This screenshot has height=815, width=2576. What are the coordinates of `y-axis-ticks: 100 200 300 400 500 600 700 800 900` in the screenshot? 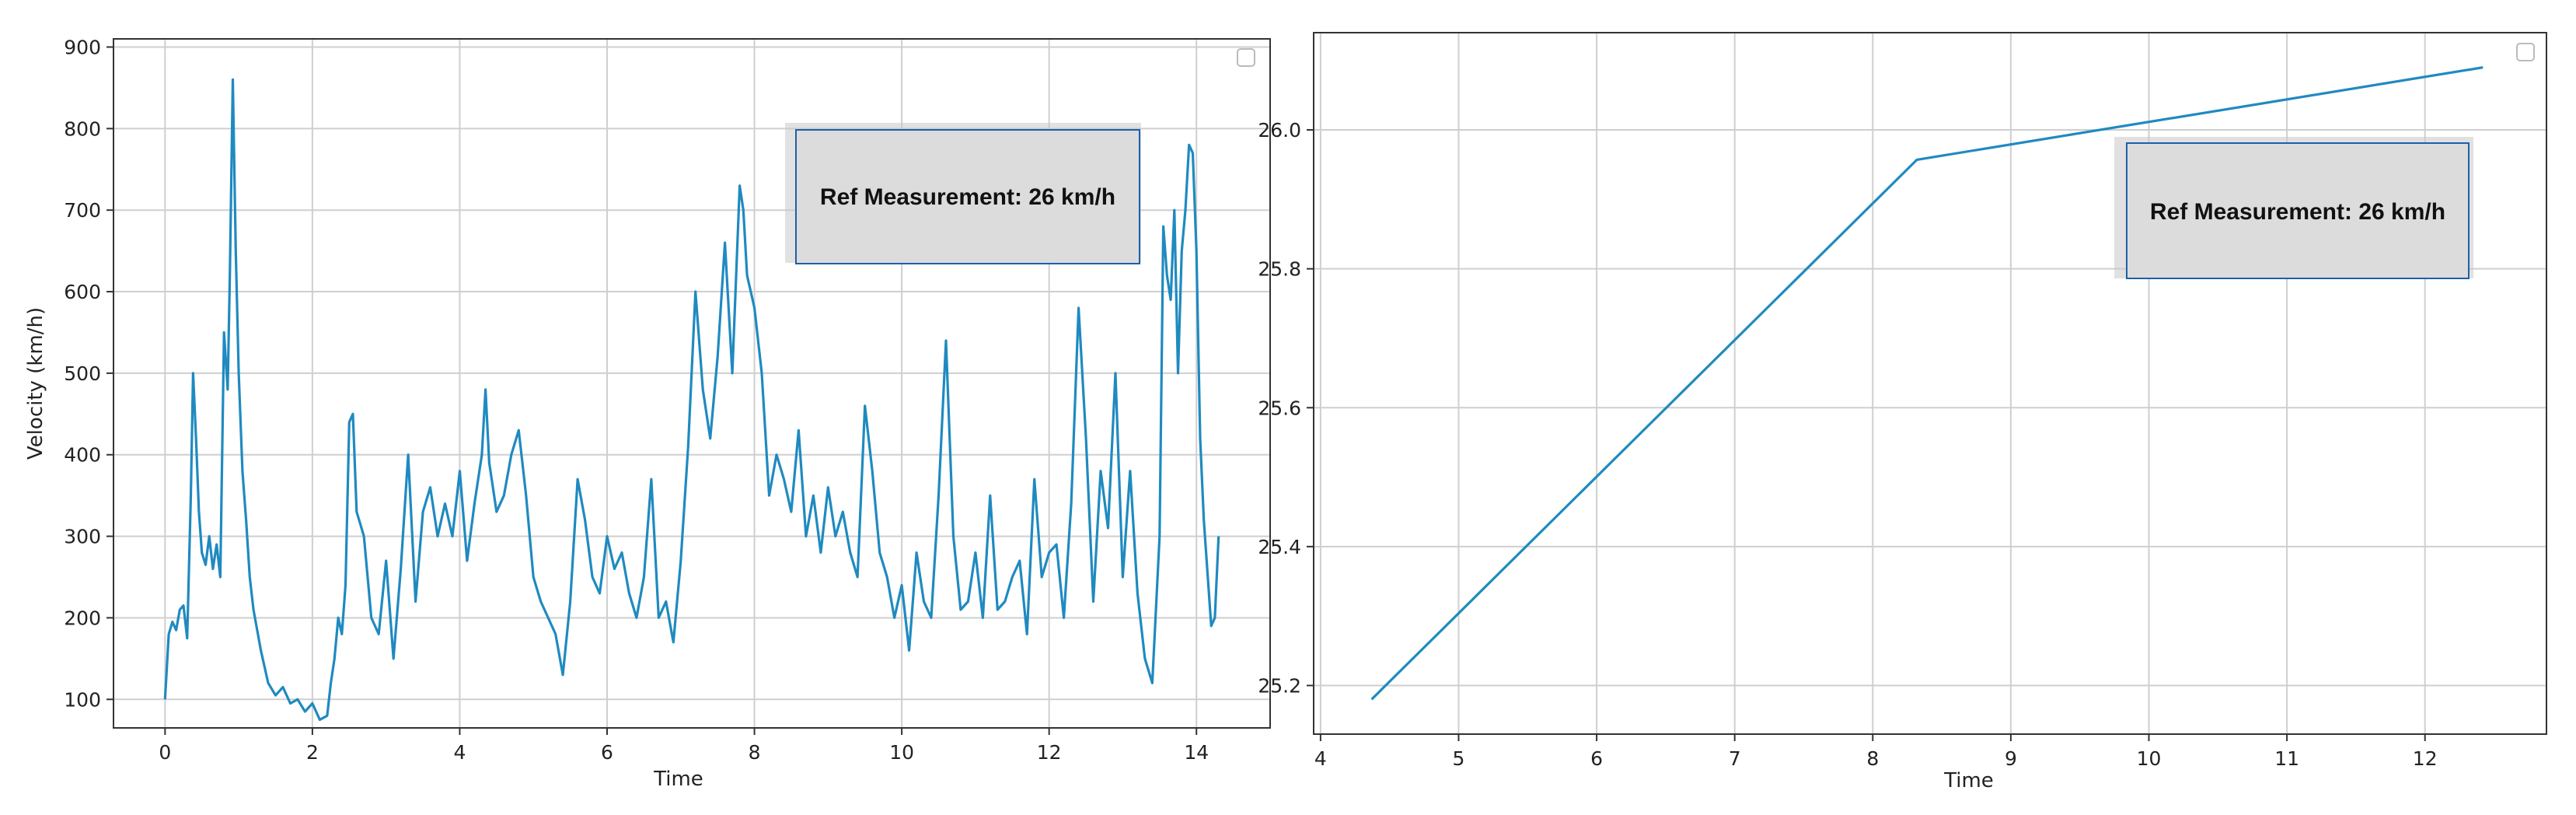 It's located at (89, 373).